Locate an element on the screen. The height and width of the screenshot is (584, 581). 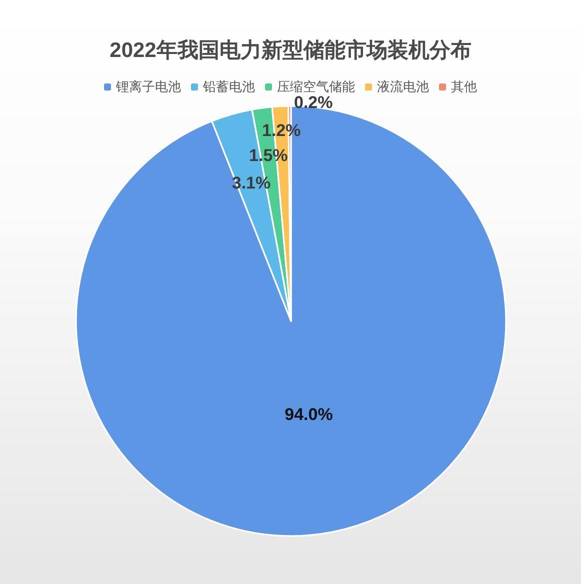
legend-label: 锂离子电池 is located at coordinates (148, 86).